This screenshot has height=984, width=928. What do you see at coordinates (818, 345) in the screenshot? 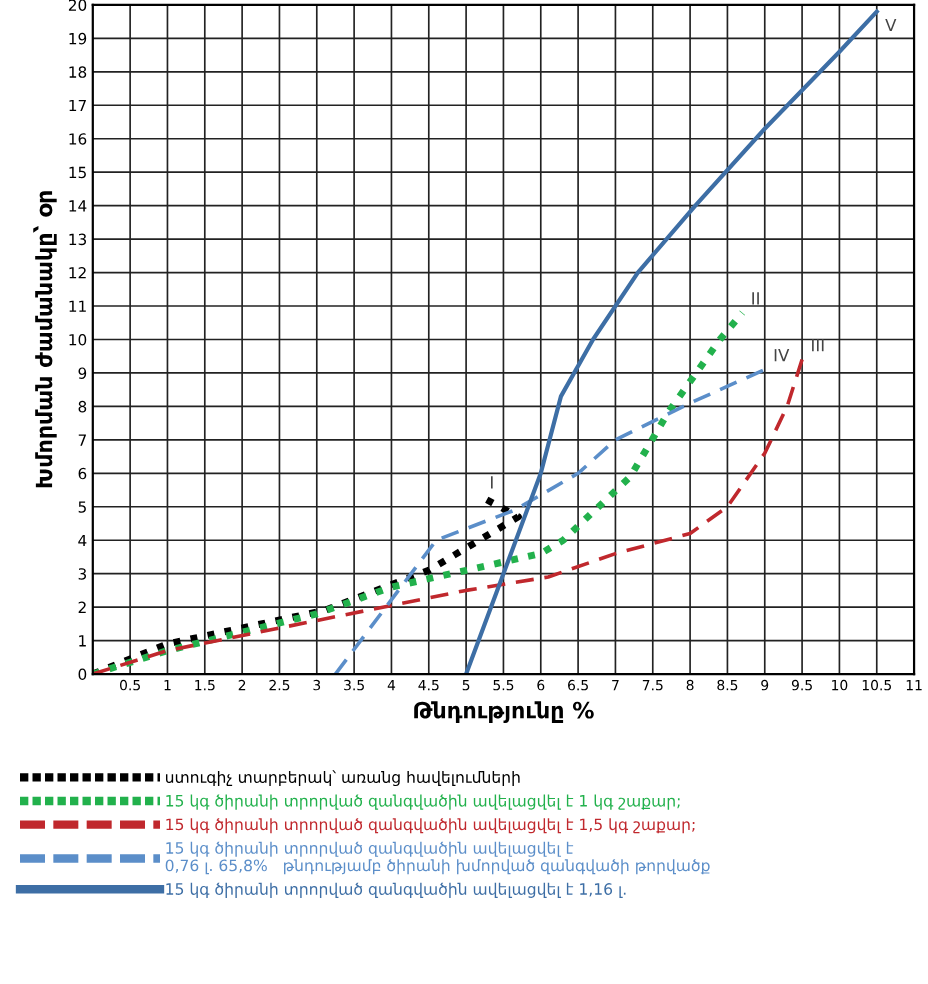
I see `annotation: III` at bounding box center [818, 345].